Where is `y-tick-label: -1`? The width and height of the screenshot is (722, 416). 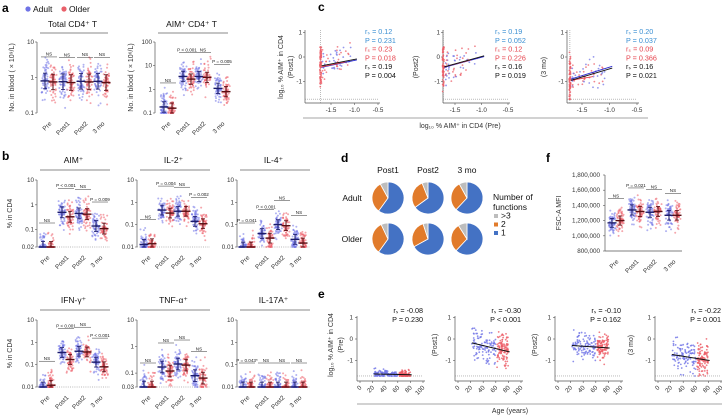
y-tick-label: -1 is located at coordinates (561, 82).